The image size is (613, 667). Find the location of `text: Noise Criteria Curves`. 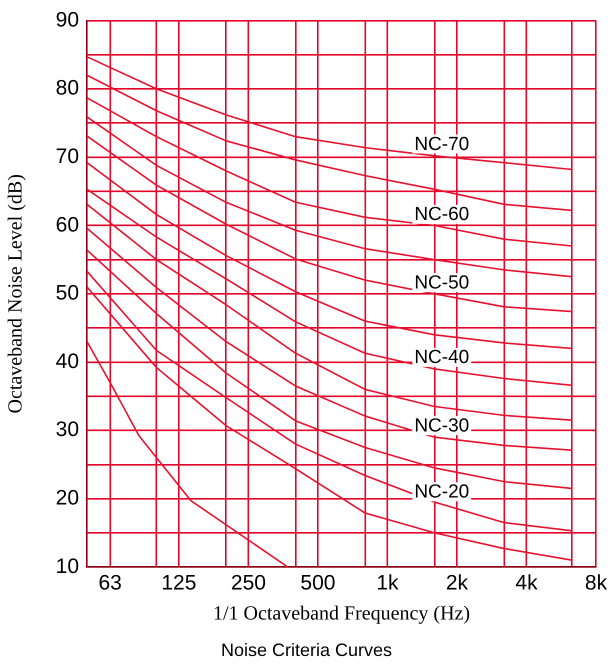

text: Noise Criteria Curves is located at coordinates (307, 650).